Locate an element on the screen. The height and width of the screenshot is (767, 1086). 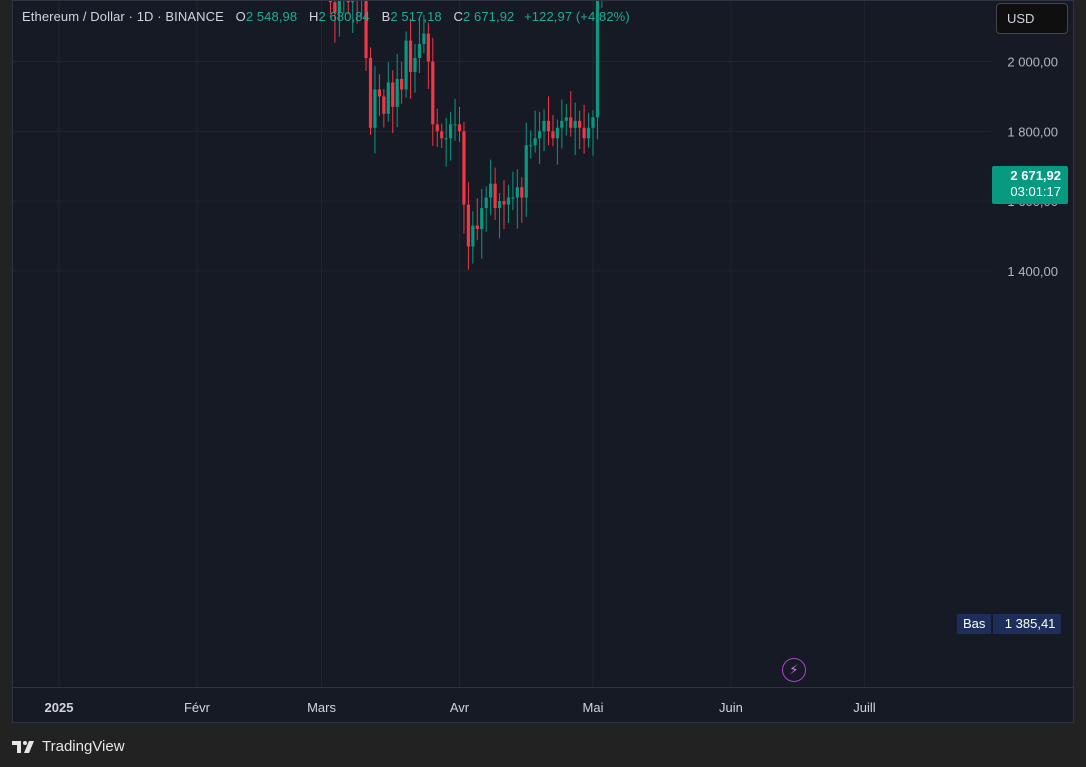
open-value: 2 548,98 is located at coordinates (271, 16).